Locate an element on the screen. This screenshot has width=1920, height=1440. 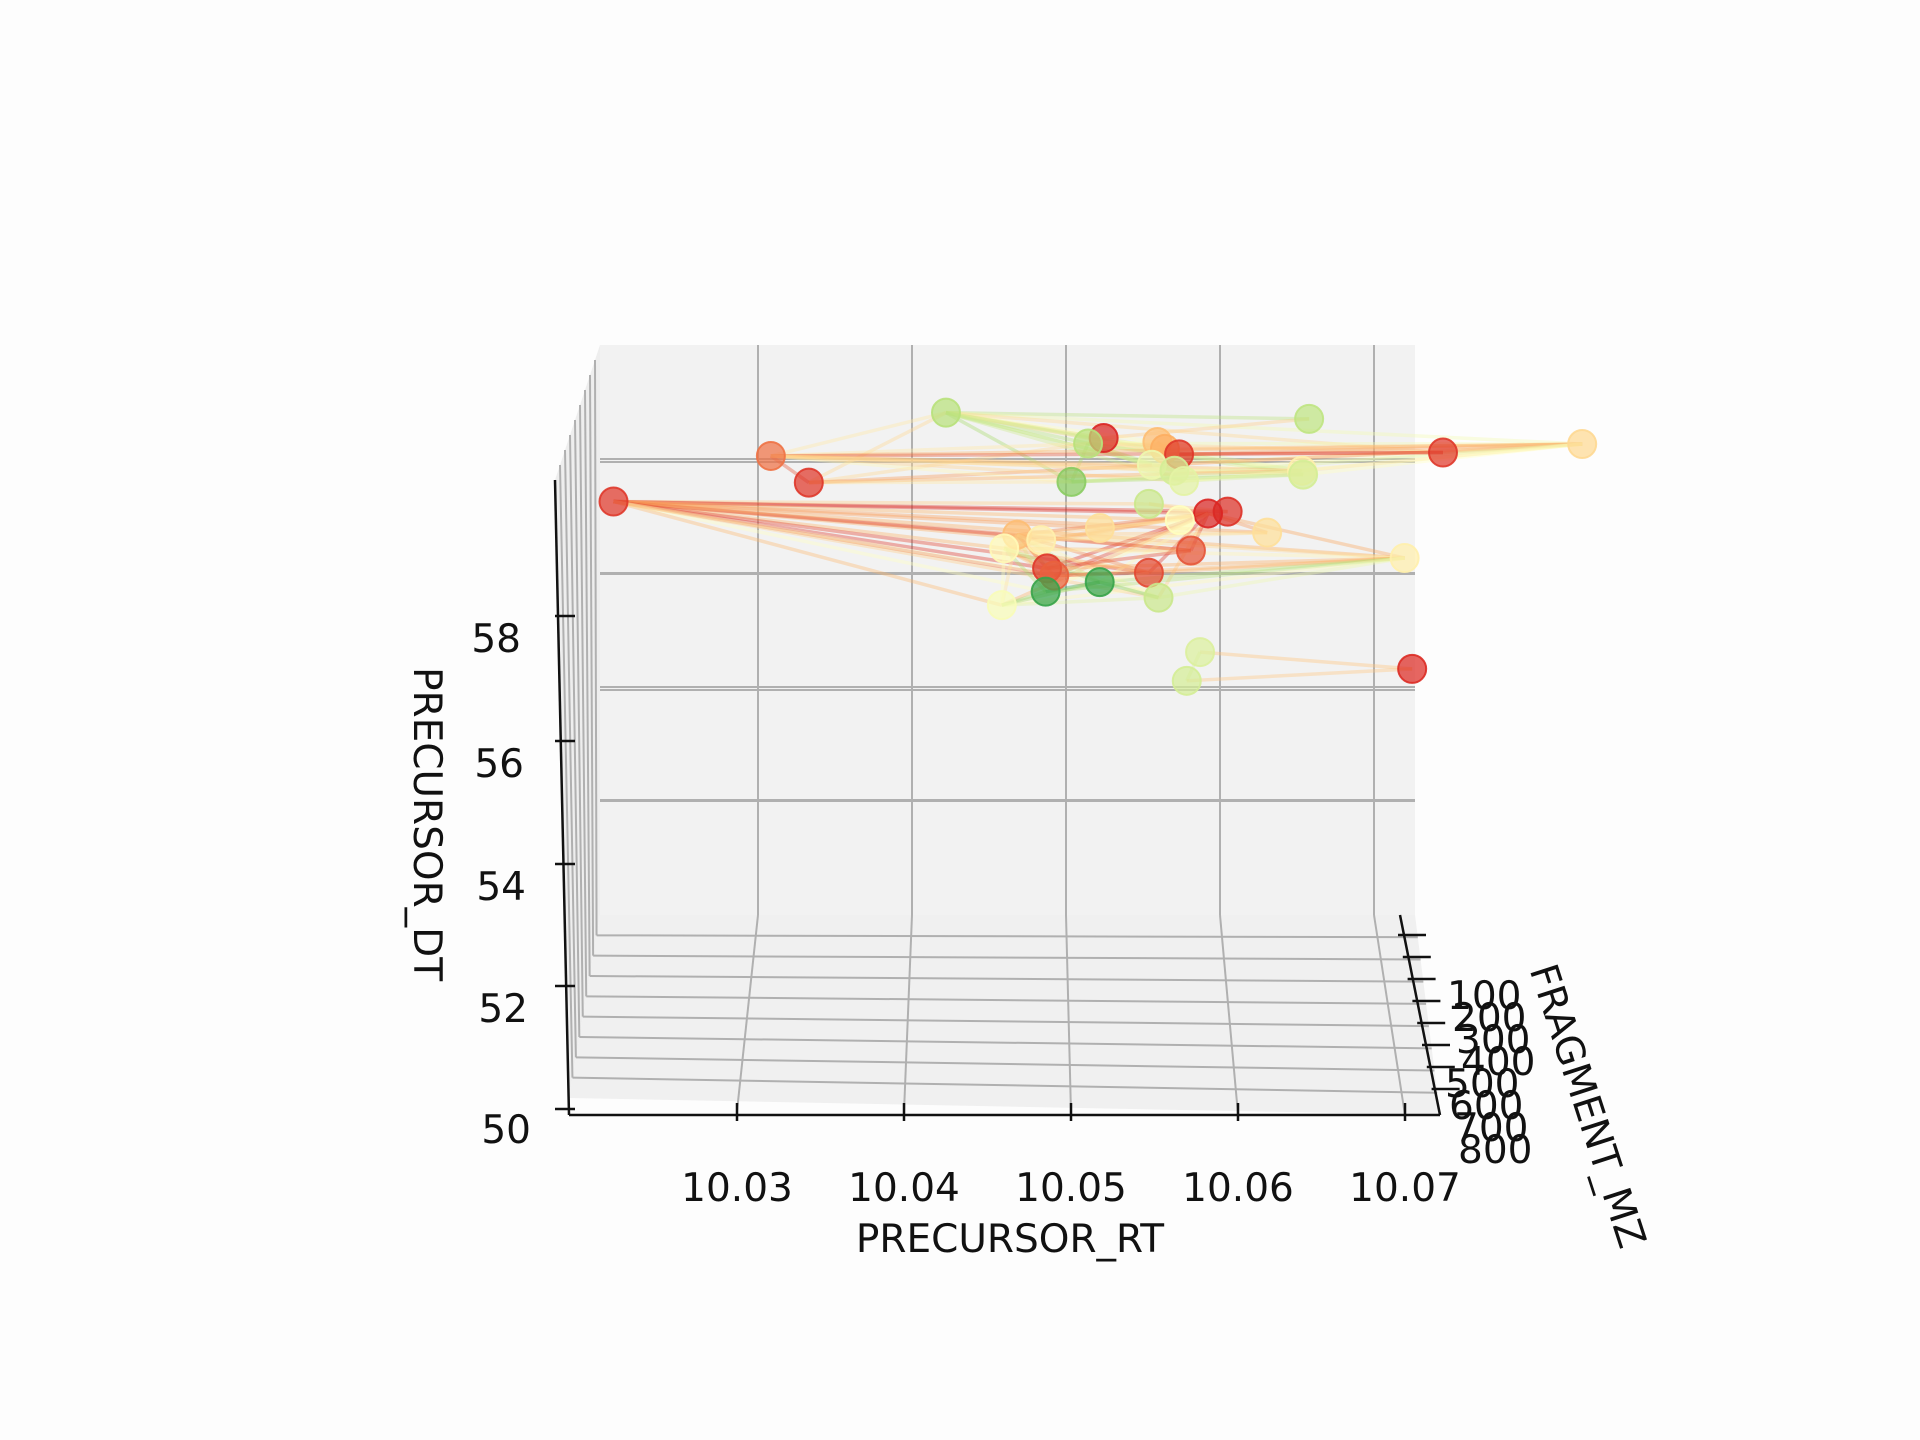
y-tick-label: 400 is located at coordinates (1498, 1062).